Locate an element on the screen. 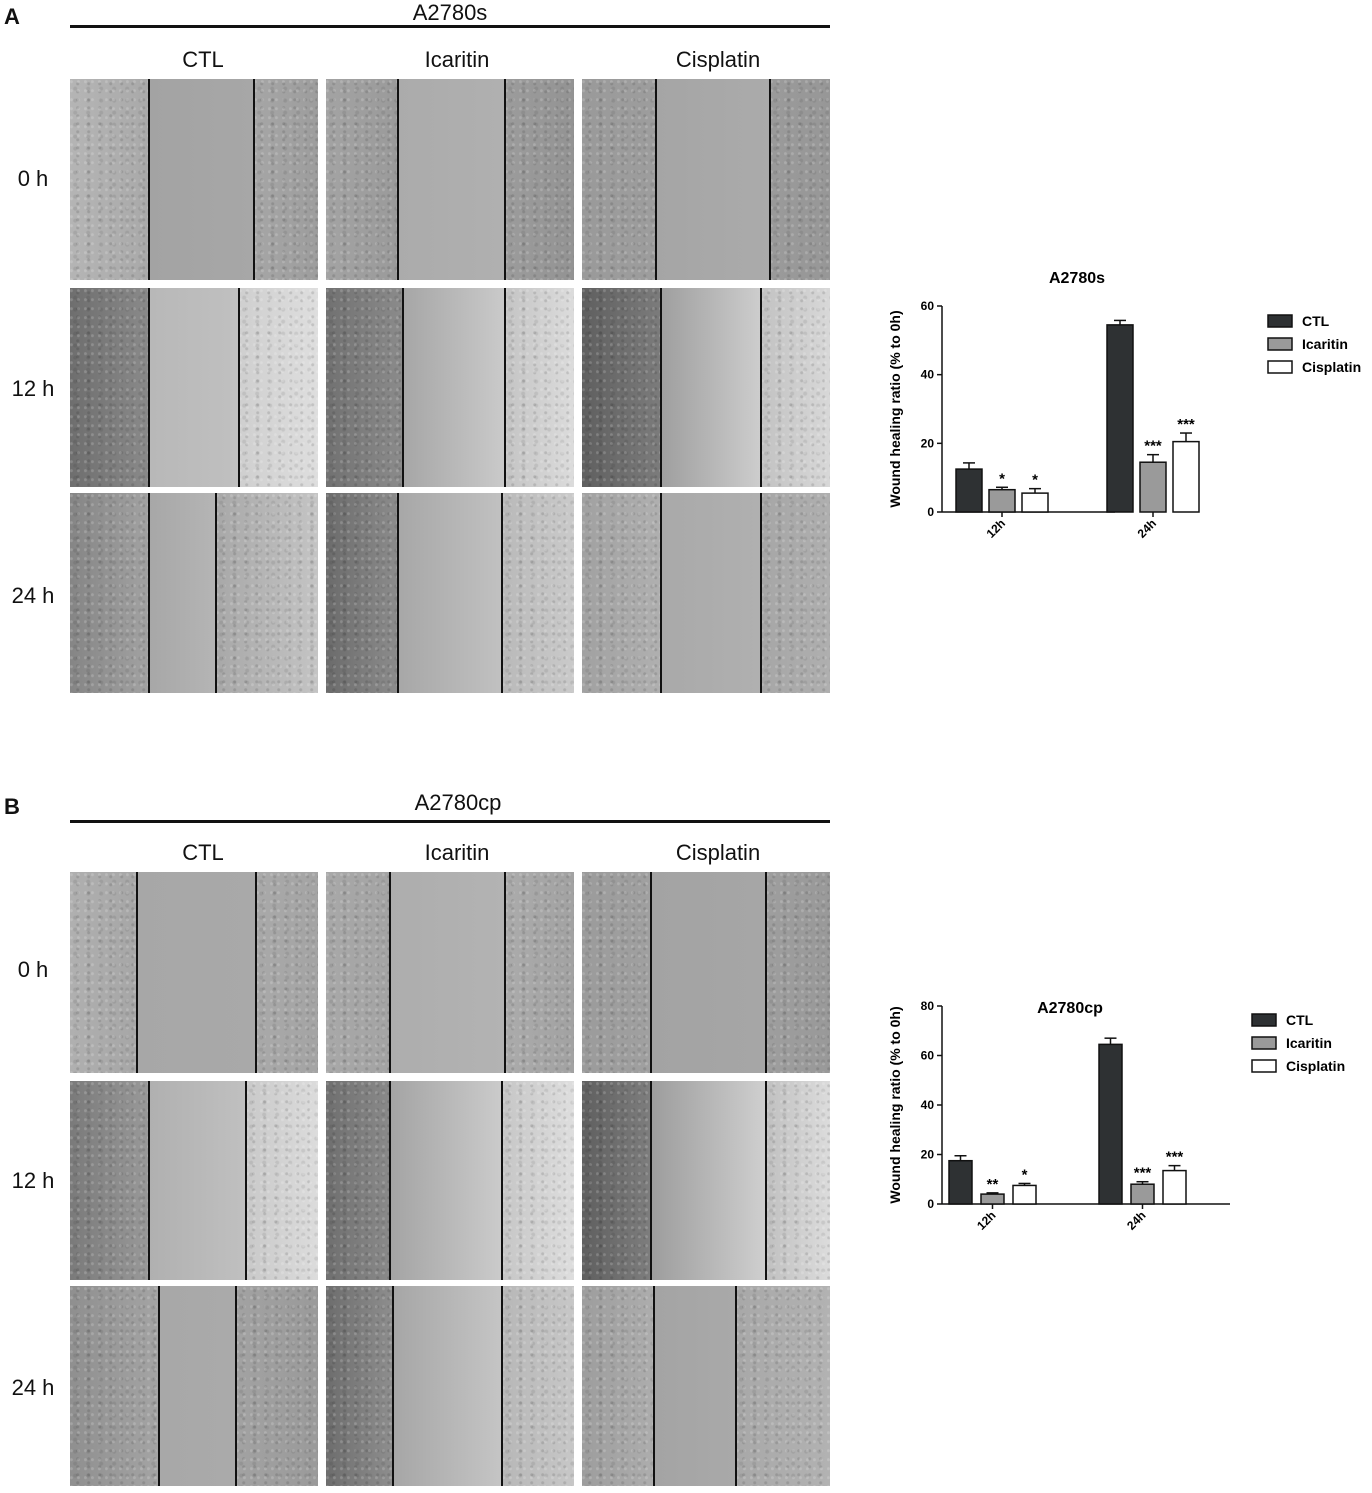 Image resolution: width=1372 pixels, height=1493 pixels. panel-b-micrograph-icaritin-12h is located at coordinates (450, 1180).